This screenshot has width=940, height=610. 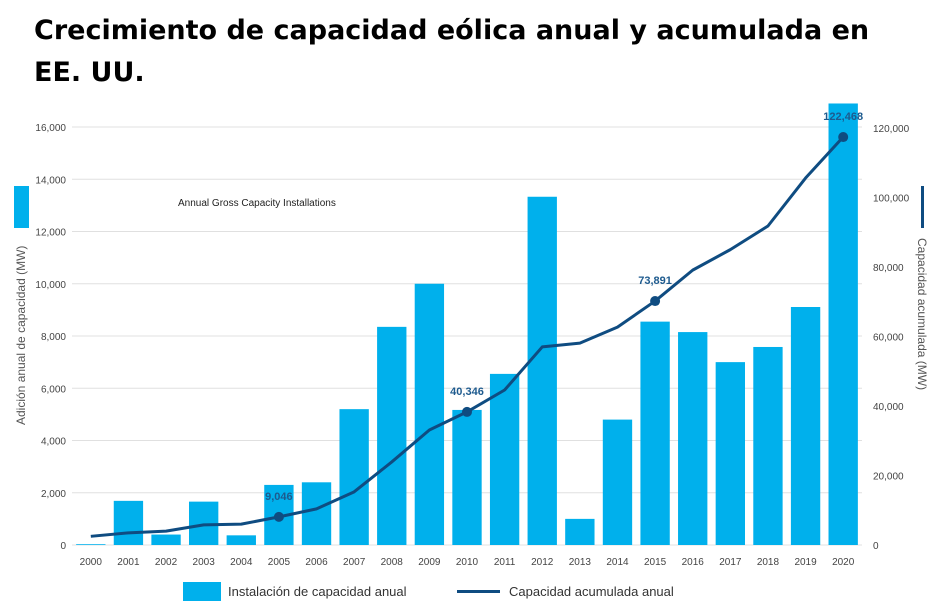 What do you see at coordinates (21, 335) in the screenshot?
I see `left-axis-label: Adición anual de capacidad (MW)` at bounding box center [21, 335].